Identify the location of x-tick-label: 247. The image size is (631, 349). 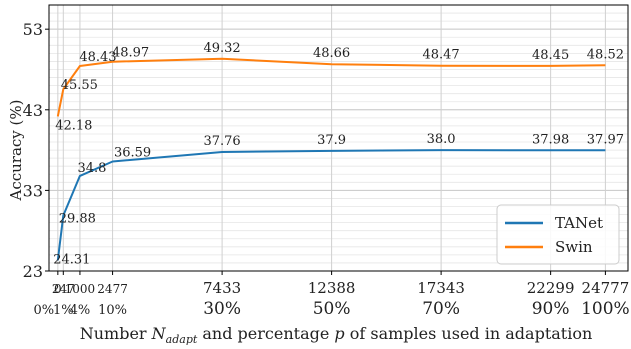
(63, 289).